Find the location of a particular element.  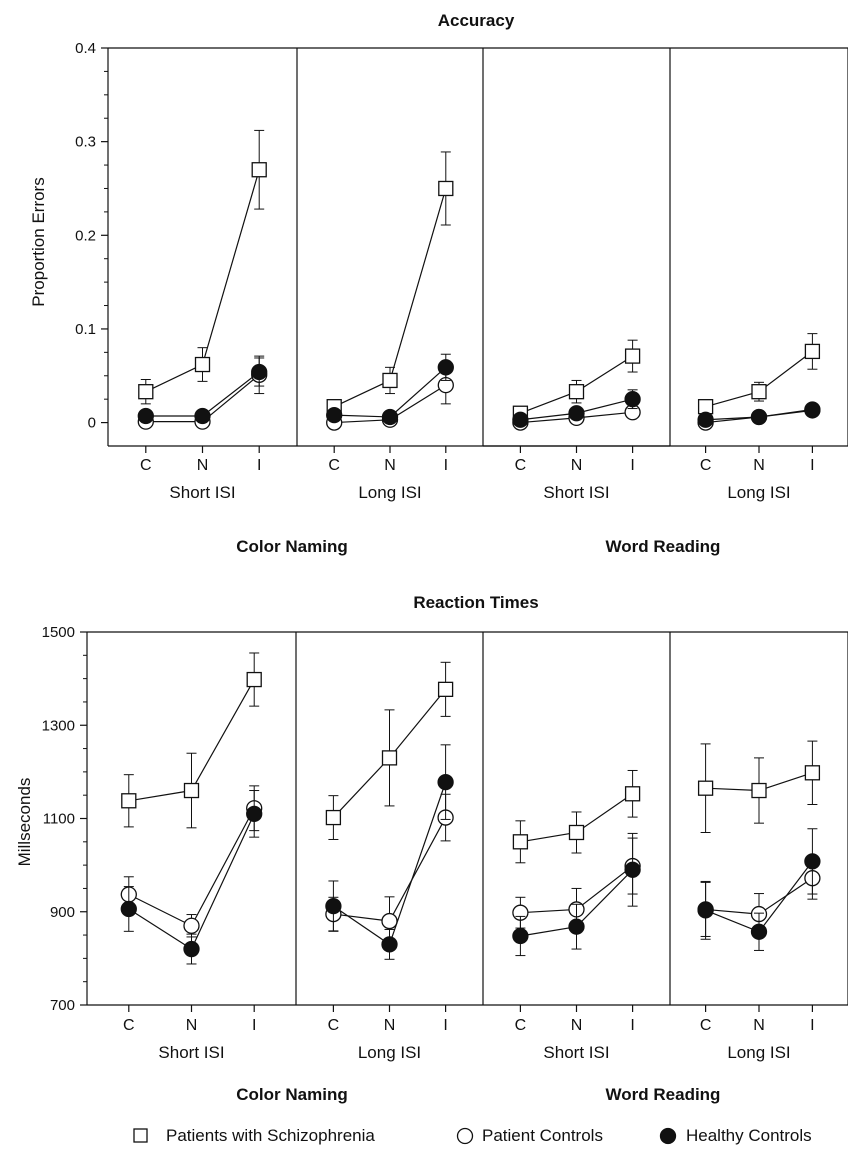

reaction-times-title: Reaction Times is located at coordinates (475, 602).